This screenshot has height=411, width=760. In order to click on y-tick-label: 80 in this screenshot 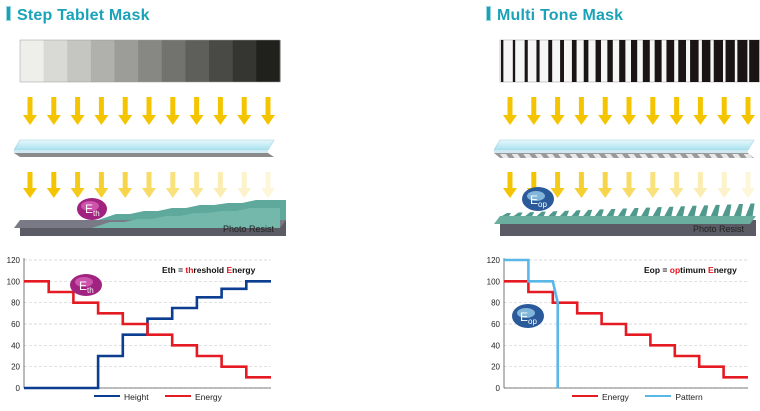, I will do `click(15, 303)`.